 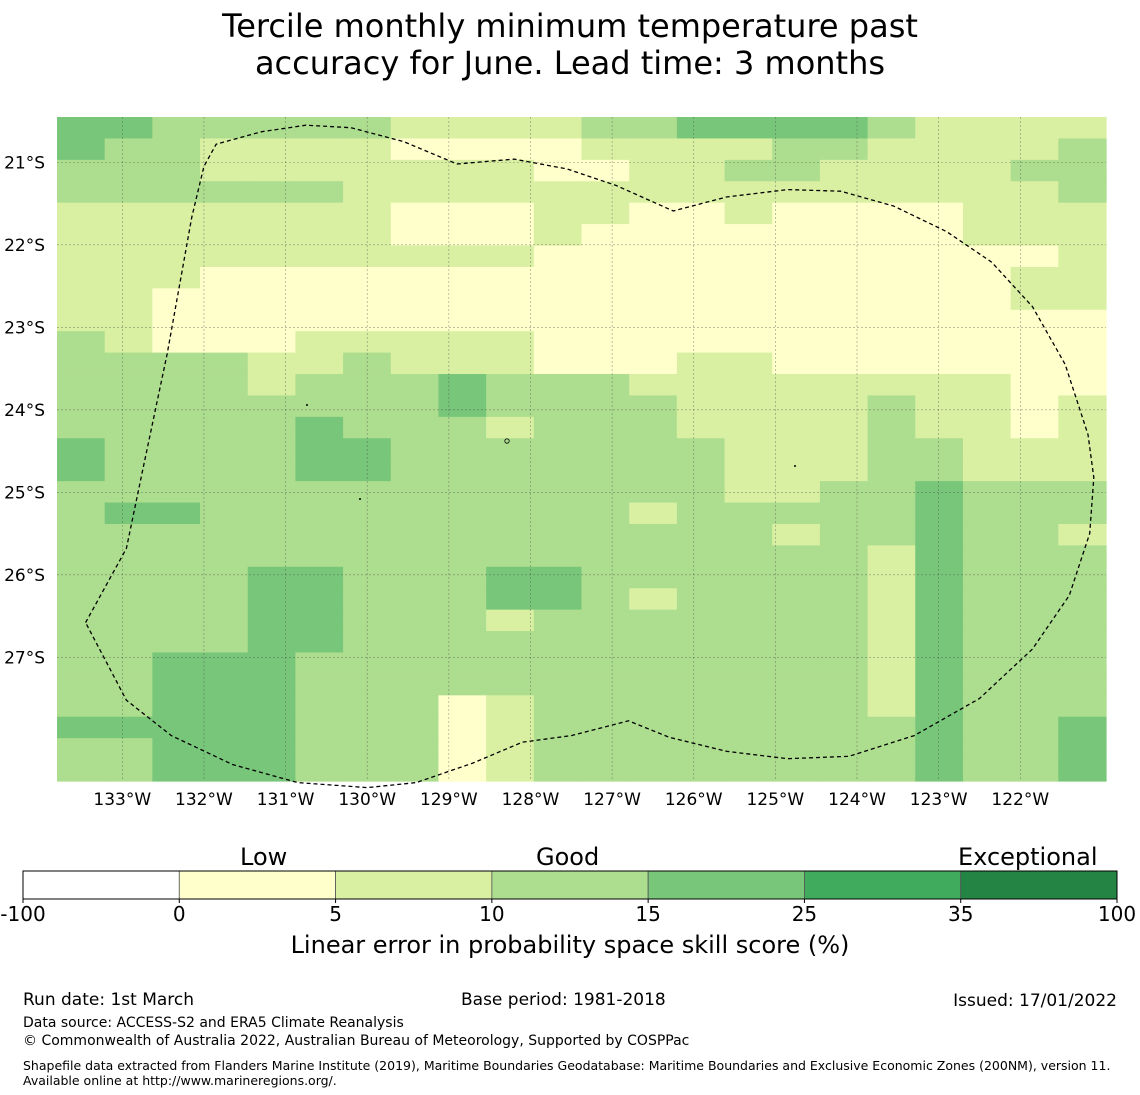 What do you see at coordinates (563, 1000) in the screenshot?
I see `base-period: Base period: 1981-2018` at bounding box center [563, 1000].